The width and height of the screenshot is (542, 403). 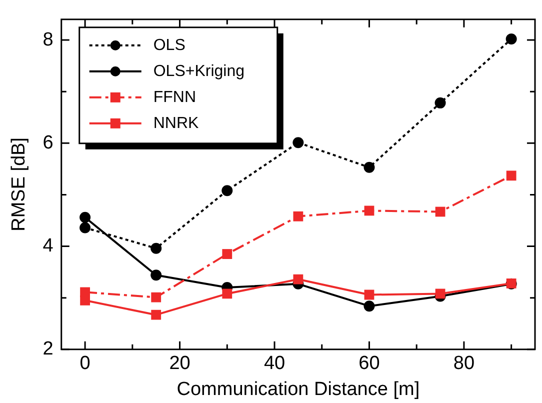 What do you see at coordinates (464, 363) in the screenshot?
I see `x-tick-label: 80` at bounding box center [464, 363].